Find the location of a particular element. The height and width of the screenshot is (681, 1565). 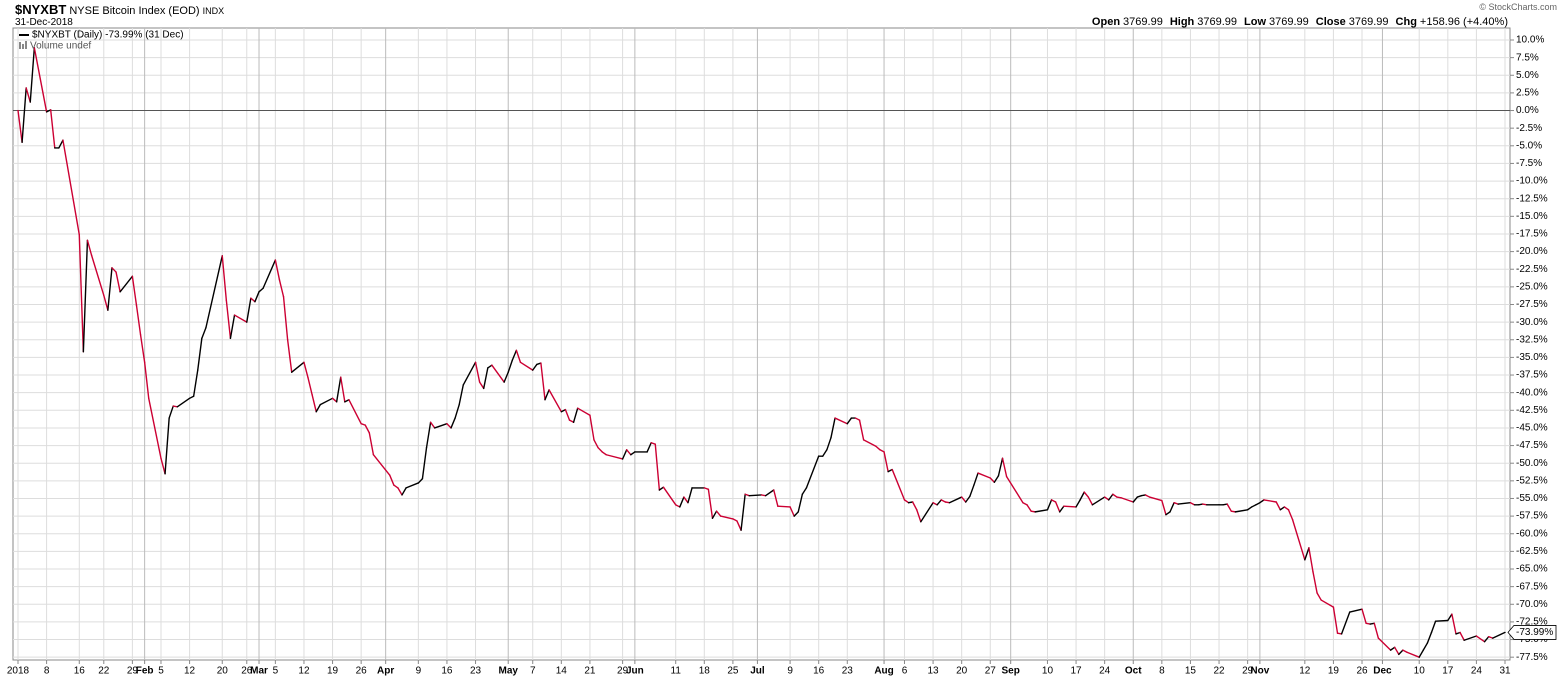

x-tick-label: 29 is located at coordinates (133, 671).